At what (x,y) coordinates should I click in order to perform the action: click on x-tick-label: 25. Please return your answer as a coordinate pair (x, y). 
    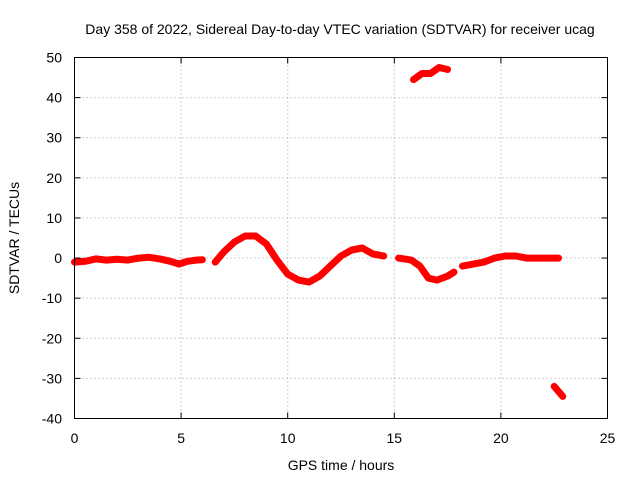
    Looking at the image, I should click on (608, 438).